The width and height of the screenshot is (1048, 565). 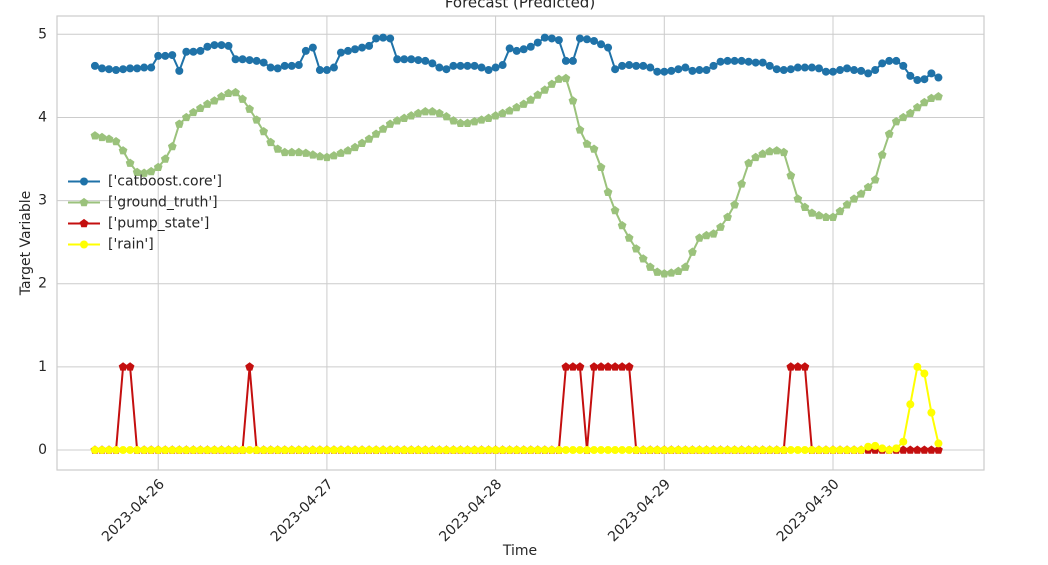 I want to click on y-axis-label: Target Variable, so click(x=26, y=243).